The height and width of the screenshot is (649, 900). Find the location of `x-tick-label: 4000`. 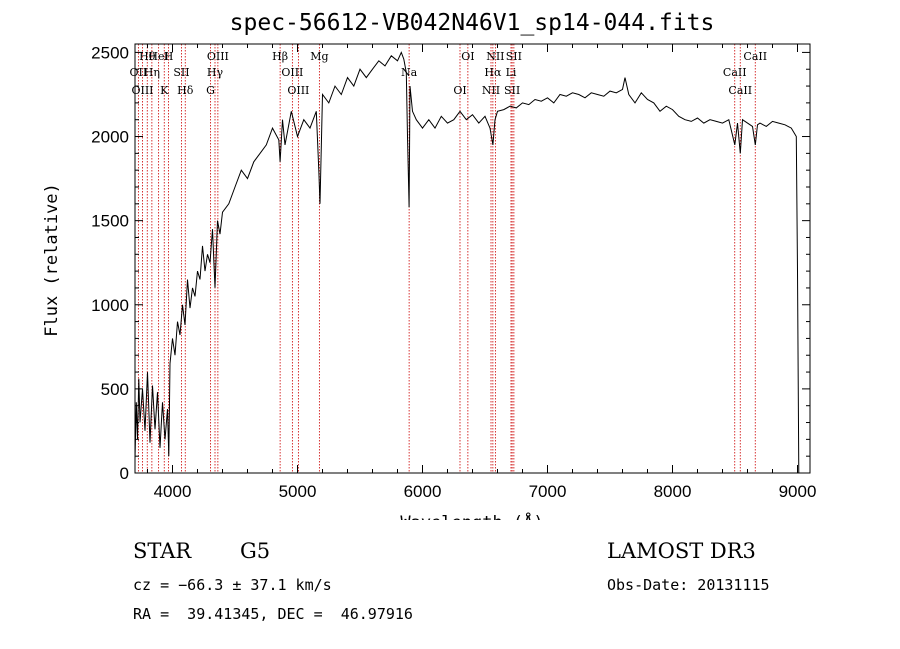

x-tick-label: 4000 is located at coordinates (173, 491).